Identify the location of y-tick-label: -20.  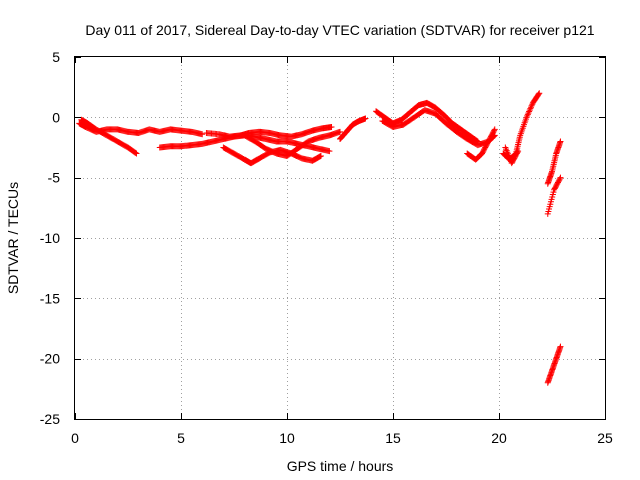
(50, 359).